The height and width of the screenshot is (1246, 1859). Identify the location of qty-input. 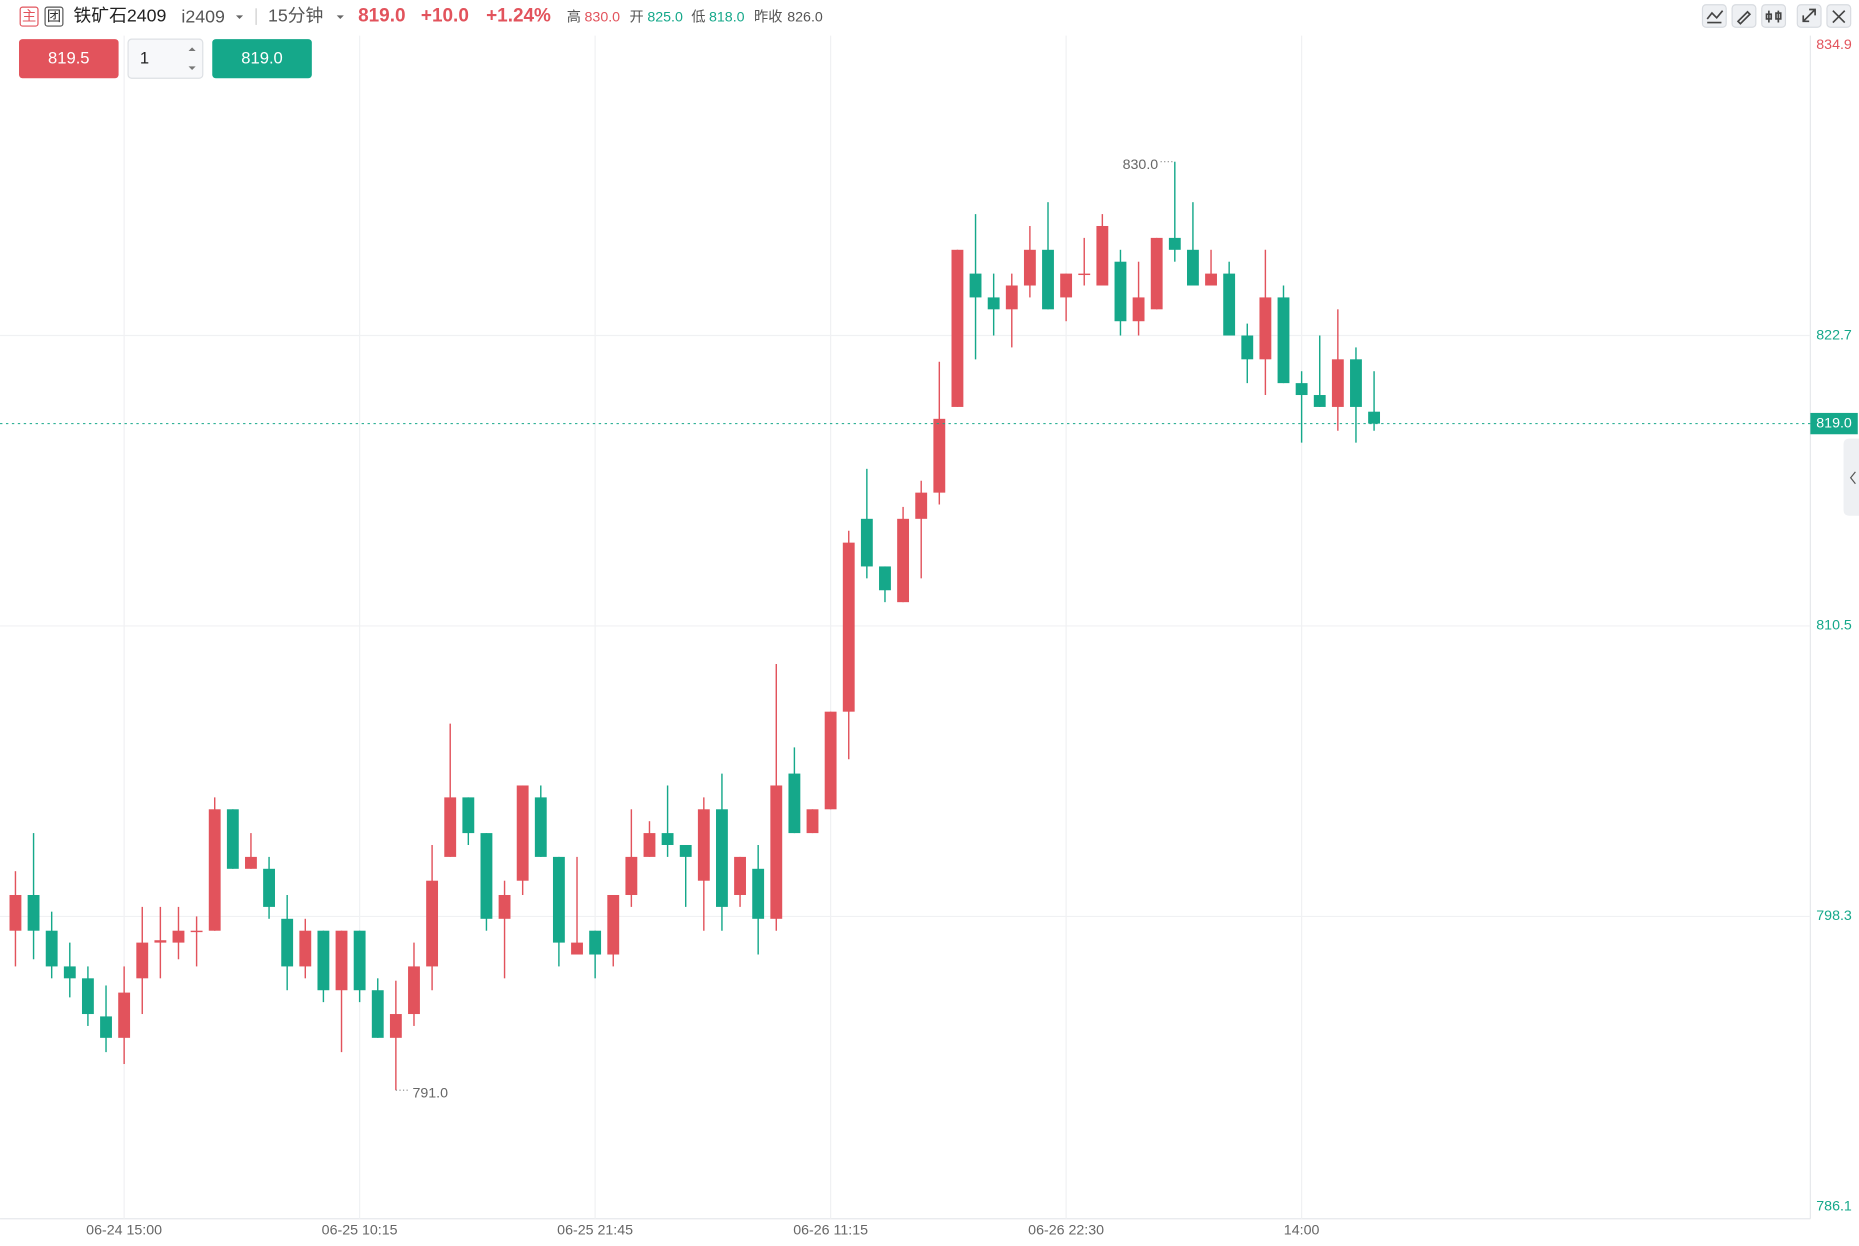
(165, 58).